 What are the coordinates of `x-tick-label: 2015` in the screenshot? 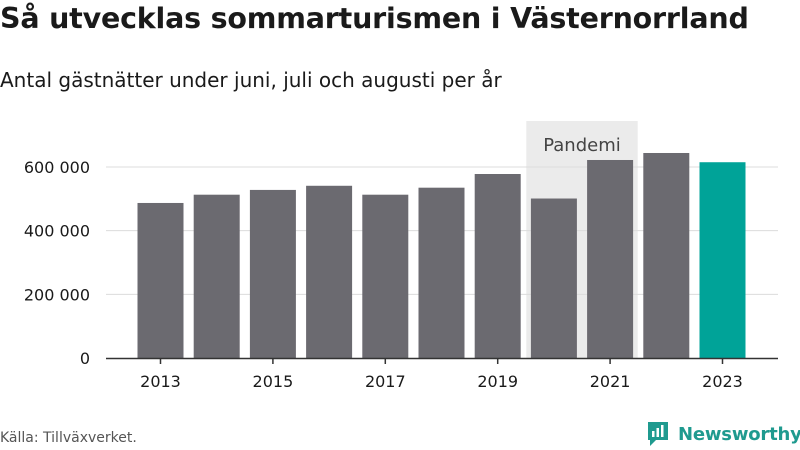 It's located at (273, 381).